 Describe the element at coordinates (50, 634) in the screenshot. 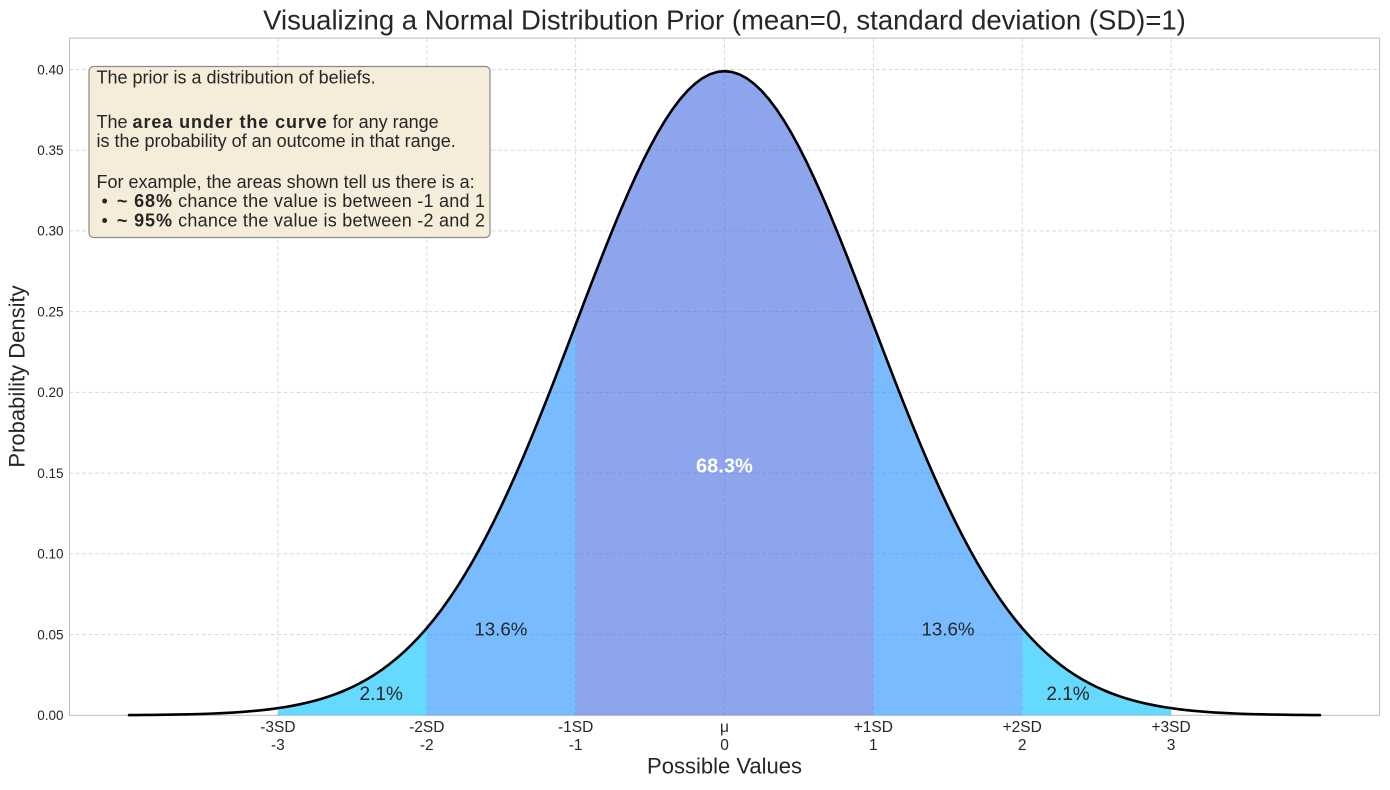

I see `svg-text: 0.05` at that location.